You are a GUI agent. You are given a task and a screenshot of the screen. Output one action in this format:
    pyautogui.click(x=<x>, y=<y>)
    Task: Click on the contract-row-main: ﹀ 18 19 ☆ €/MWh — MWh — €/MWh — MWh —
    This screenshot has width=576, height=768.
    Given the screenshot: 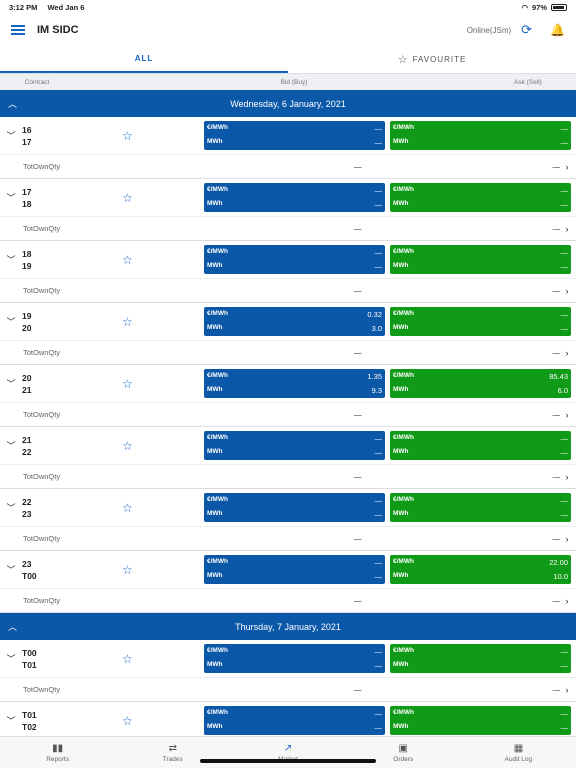 What is the action you would take?
    pyautogui.click(x=288, y=260)
    